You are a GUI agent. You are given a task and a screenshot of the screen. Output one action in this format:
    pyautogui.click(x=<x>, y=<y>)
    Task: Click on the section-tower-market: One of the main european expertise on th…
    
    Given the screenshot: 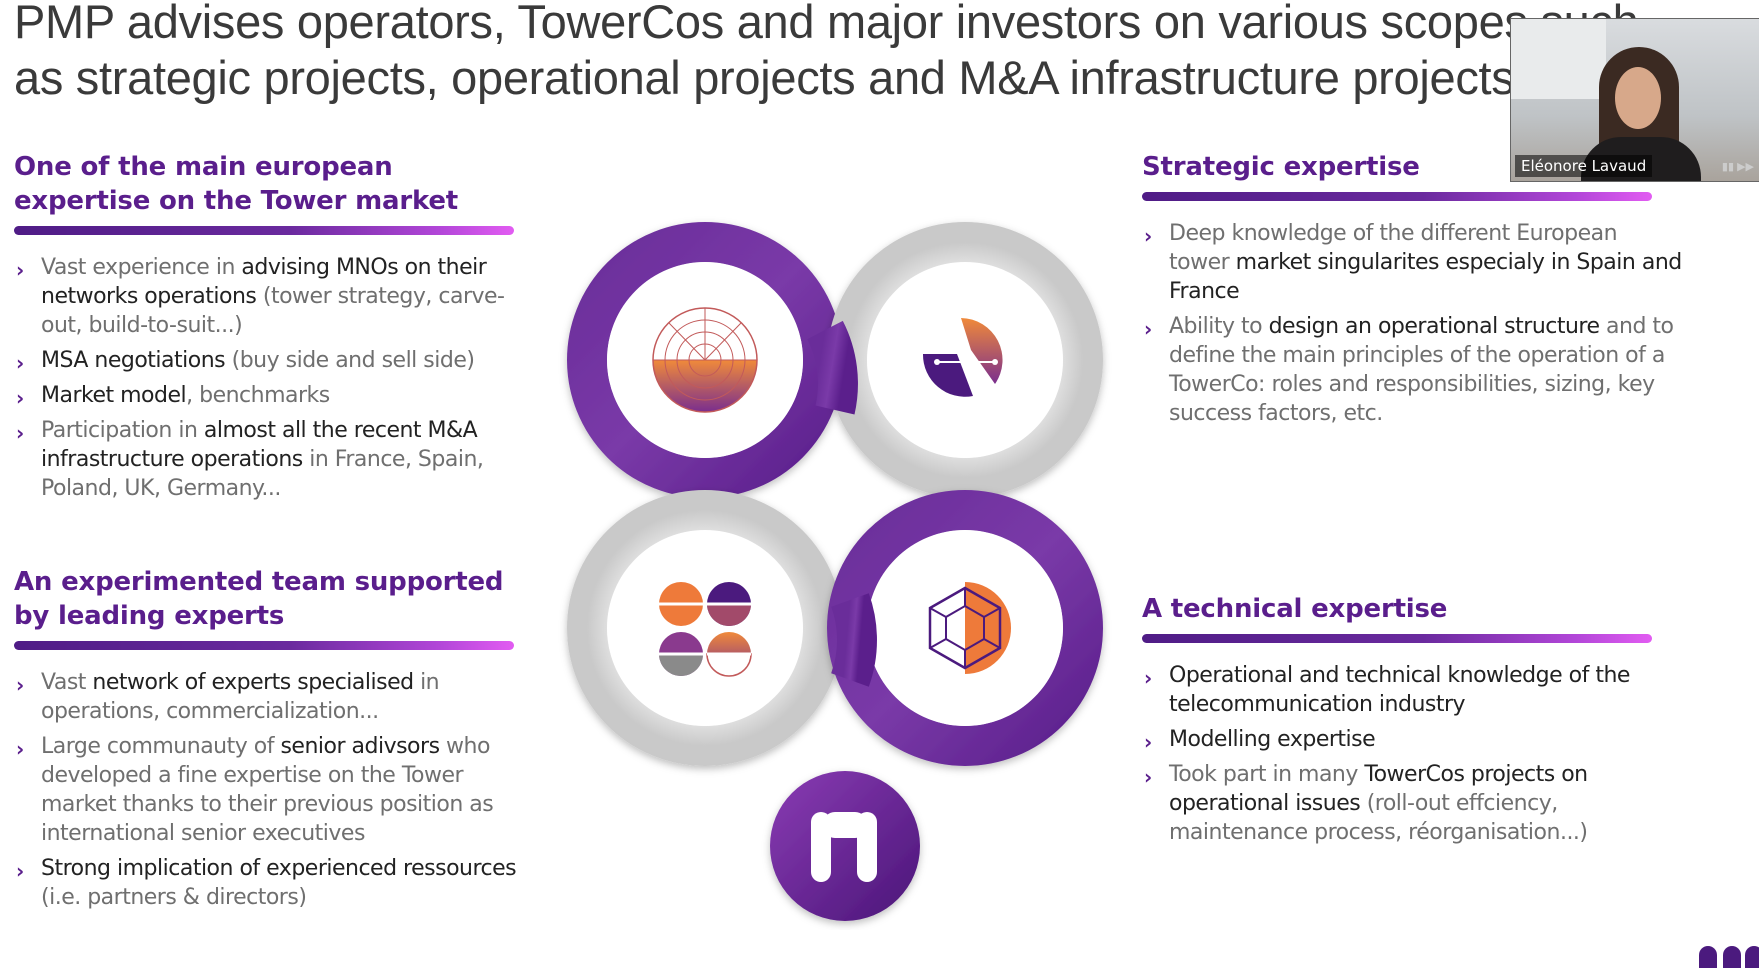 What is the action you would take?
    pyautogui.click(x=274, y=329)
    